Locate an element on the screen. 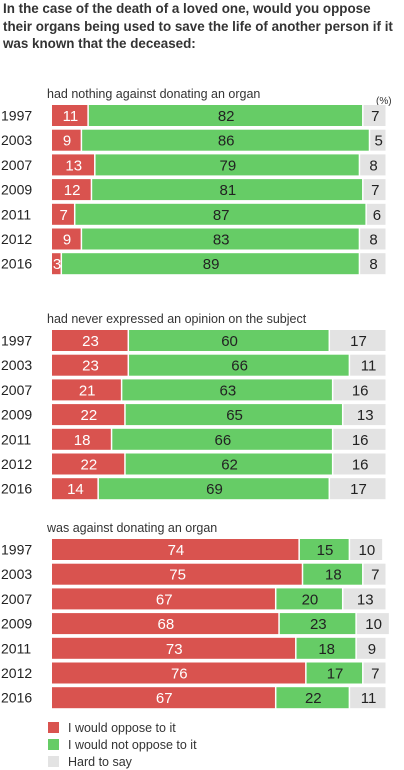 This screenshot has width=404, height=770. data-label: 12 is located at coordinates (72, 190).